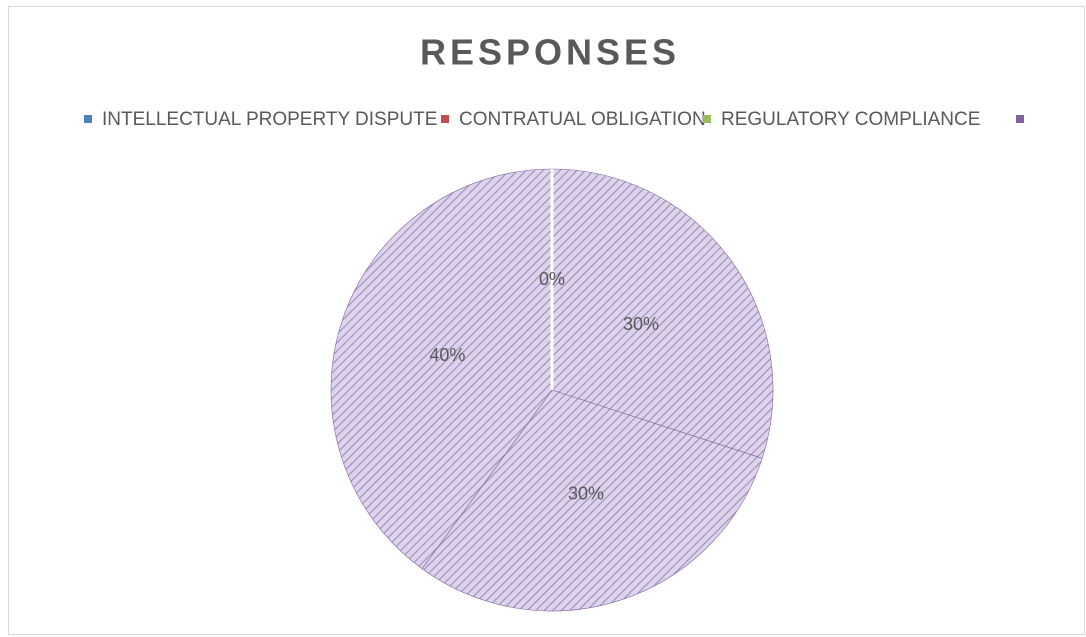 This screenshot has height=637, width=1086. I want to click on legend-label: CONTRATUAL OBLIGATION, so click(582, 119).